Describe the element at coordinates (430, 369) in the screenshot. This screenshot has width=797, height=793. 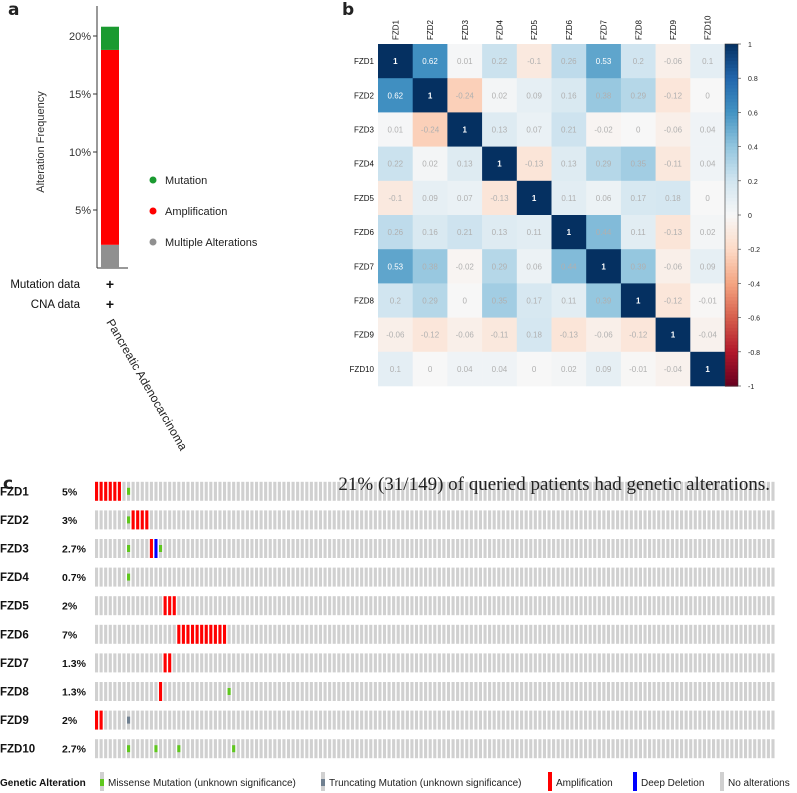
I see `cell-value: 0` at that location.